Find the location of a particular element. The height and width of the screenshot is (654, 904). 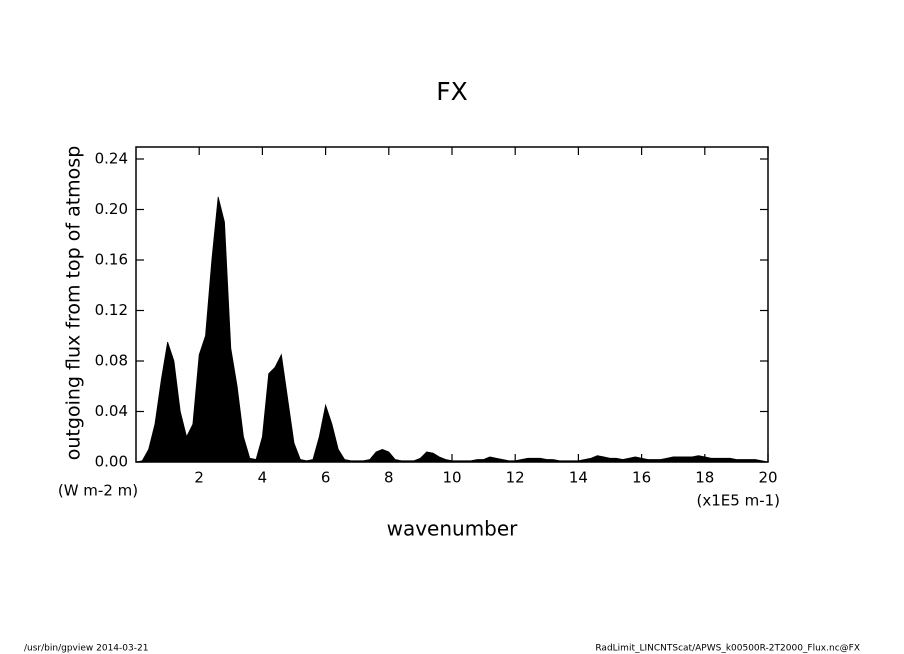

x-tick-label: 2 is located at coordinates (199, 478).